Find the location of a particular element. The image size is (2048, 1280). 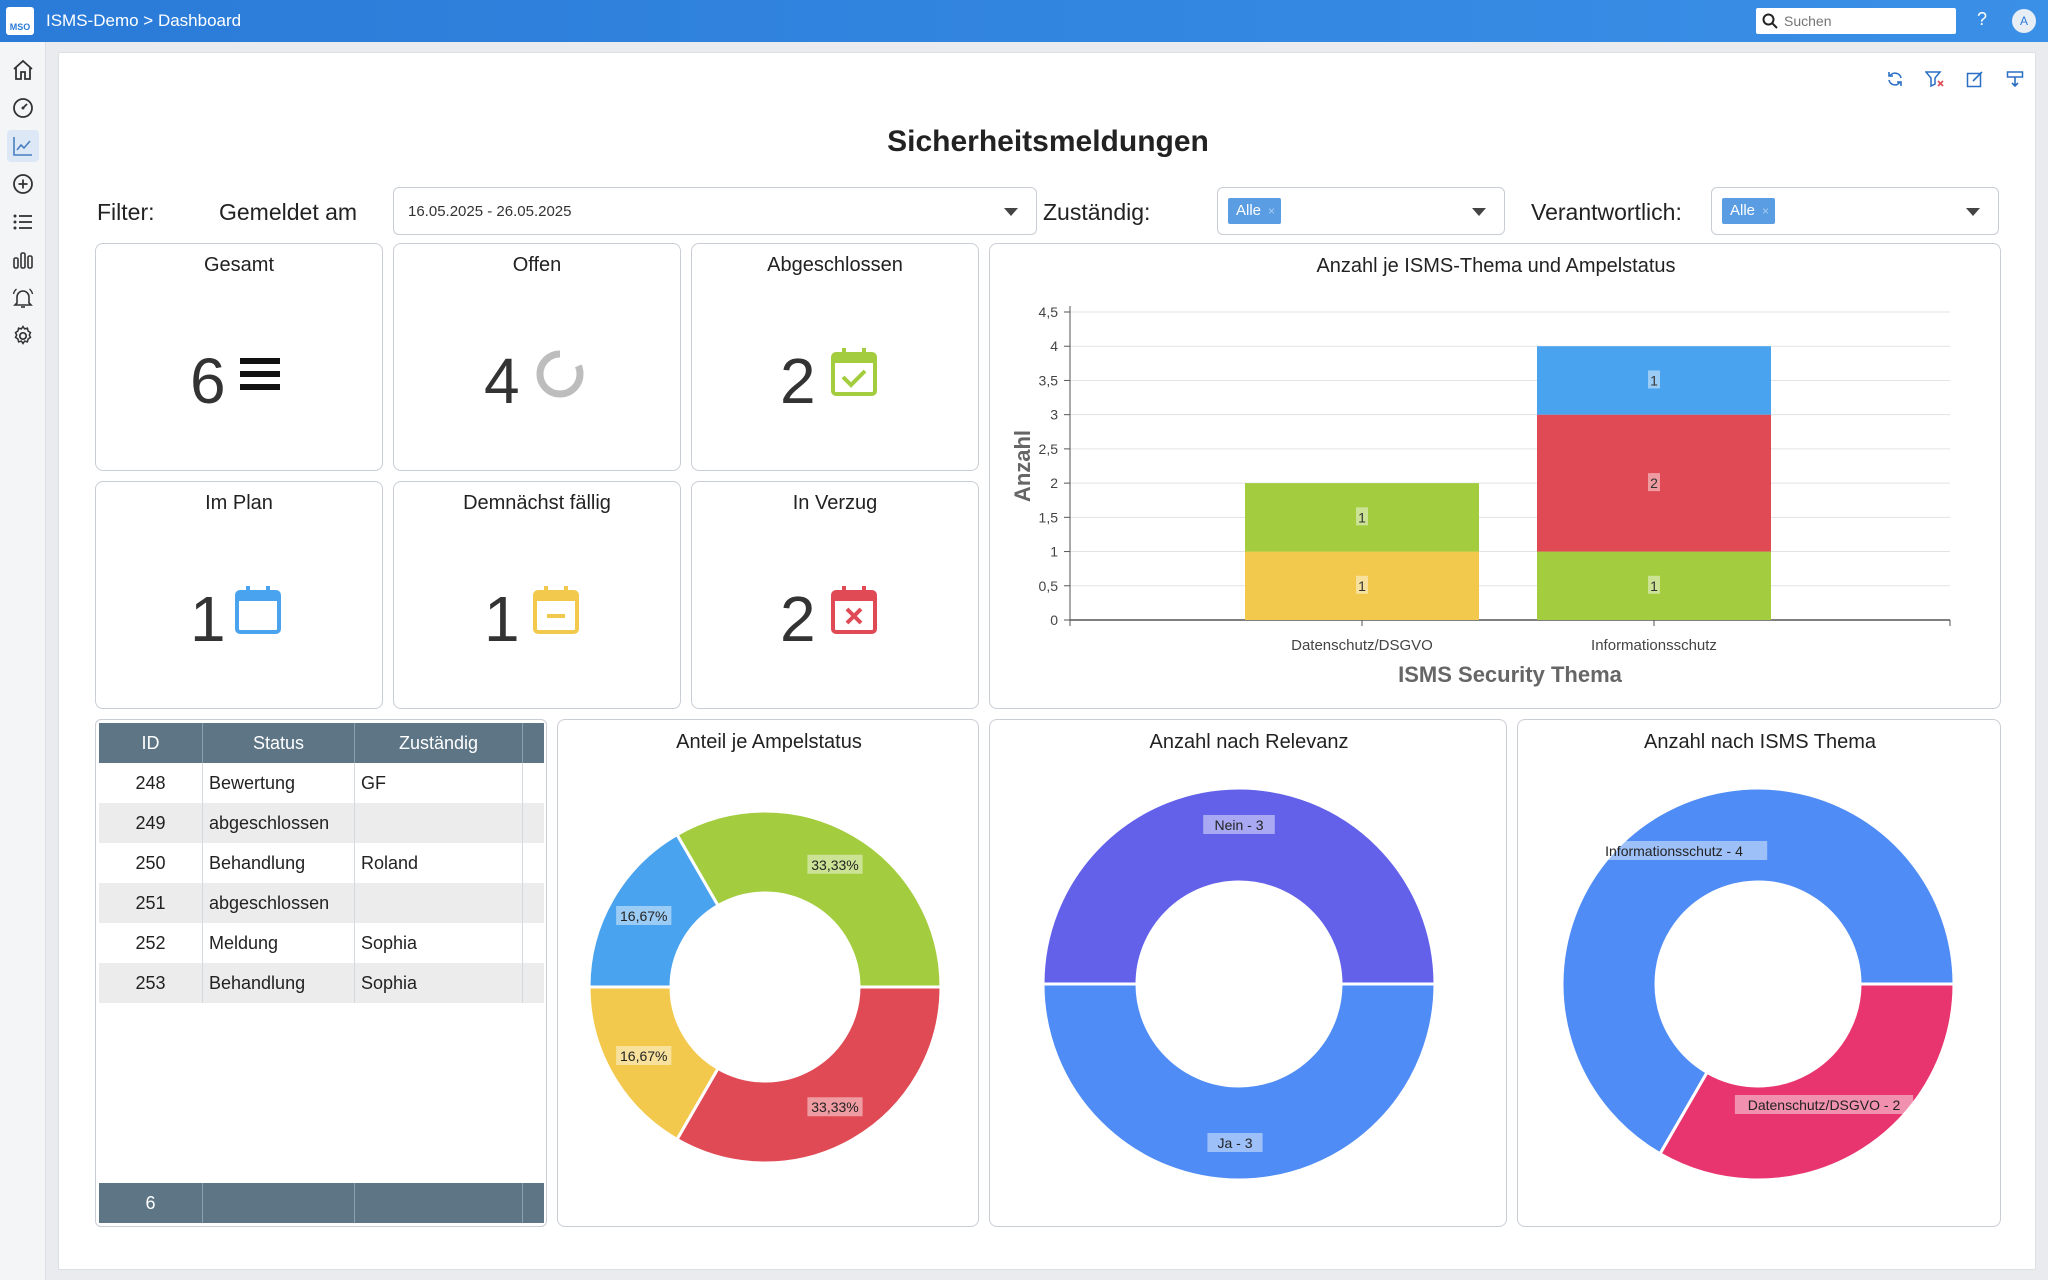

app-logo: MSO is located at coordinates (20, 21).